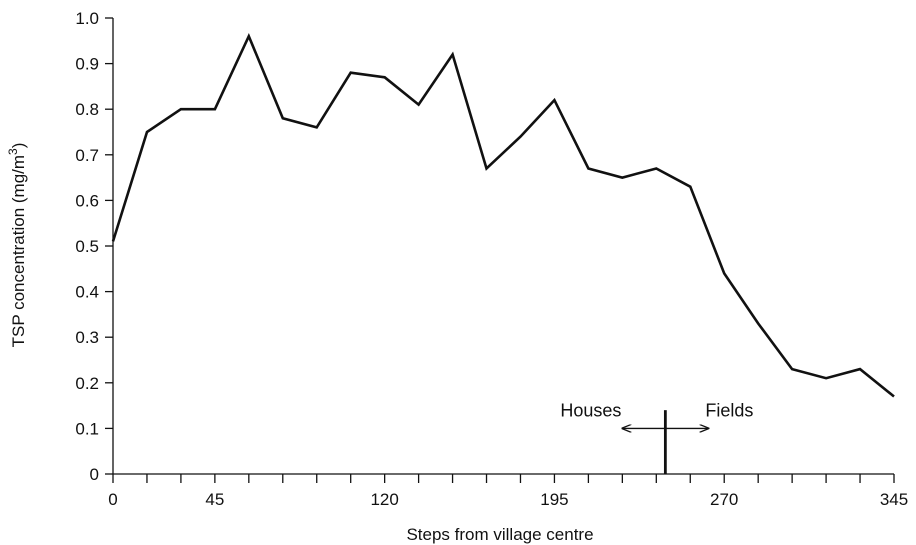 The image size is (916, 545). I want to click on x-axis-title: Steps from village centre, so click(499, 534).